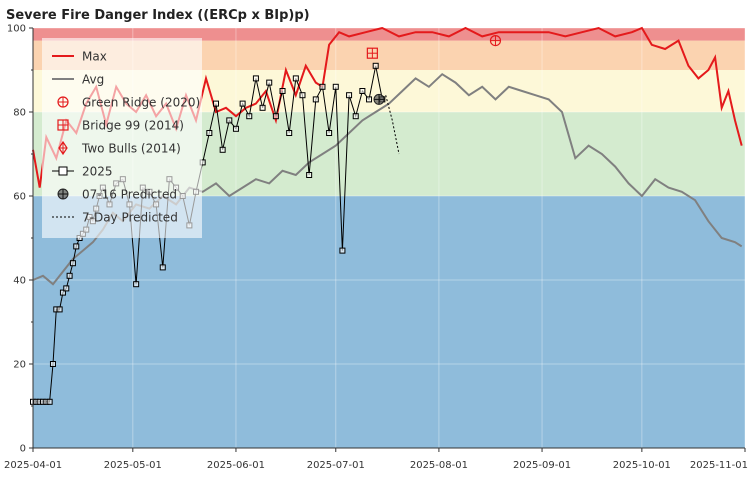  I want to click on legend-label: 07-16 Predicted, so click(129, 195).